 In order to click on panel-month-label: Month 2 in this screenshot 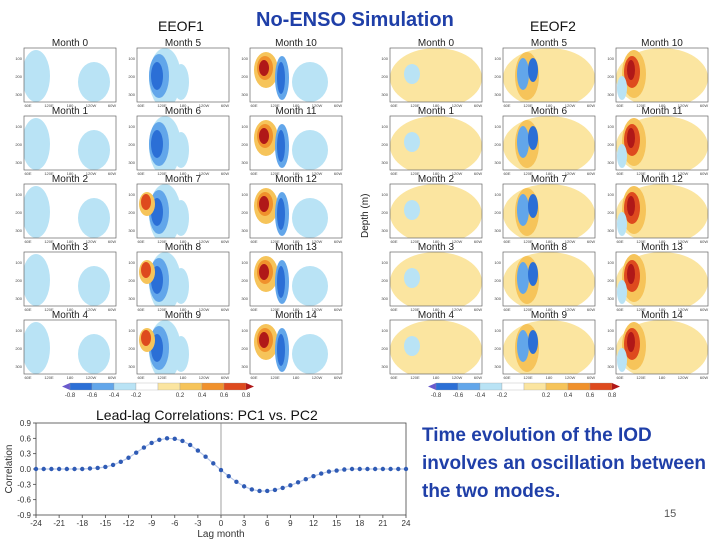, I will do `click(436, 179)`.